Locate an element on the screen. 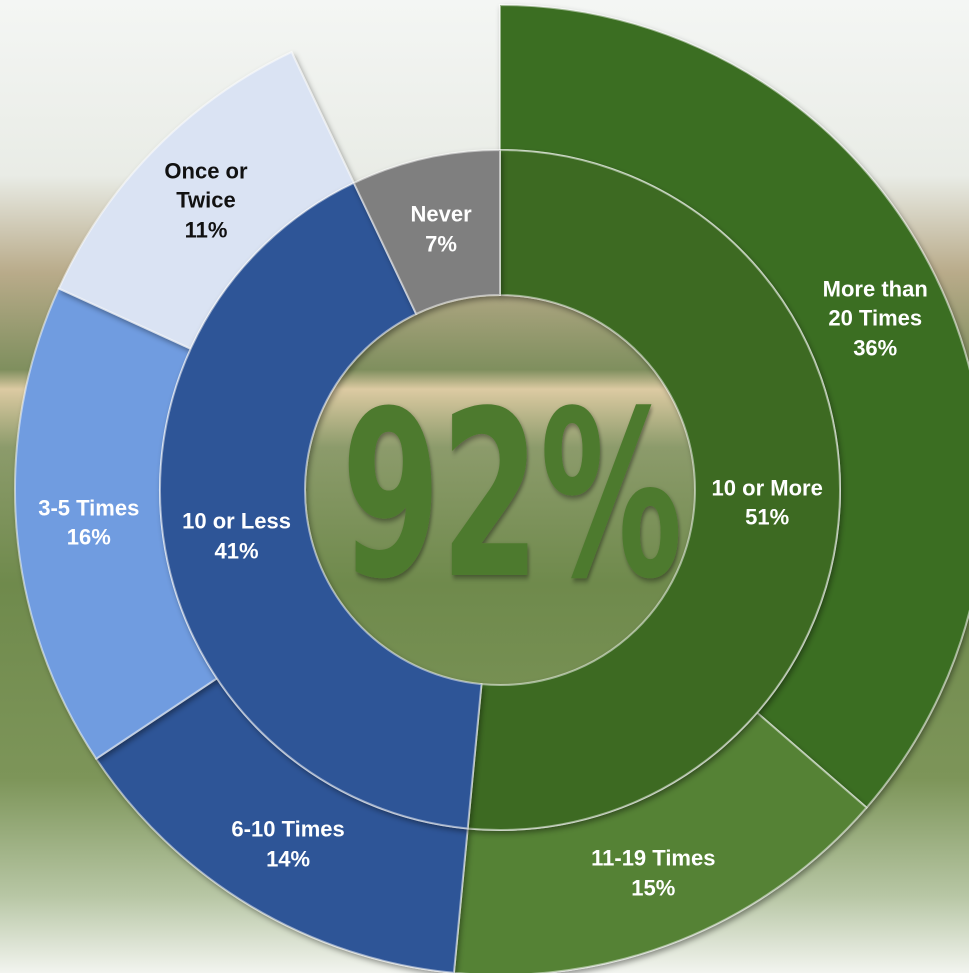  value-label: 16% is located at coordinates (88, 537).